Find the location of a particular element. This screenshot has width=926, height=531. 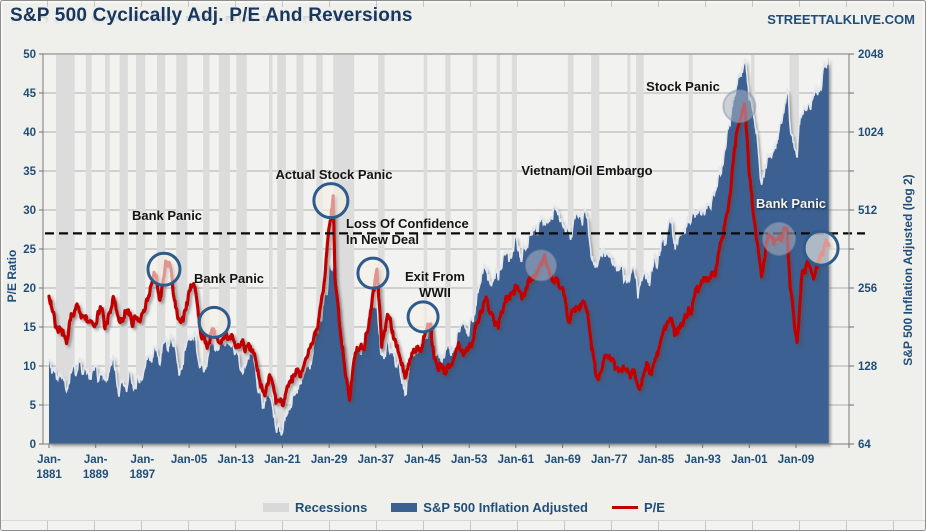

x-axis-tick-label: Jan-61 is located at coordinates (516, 460).